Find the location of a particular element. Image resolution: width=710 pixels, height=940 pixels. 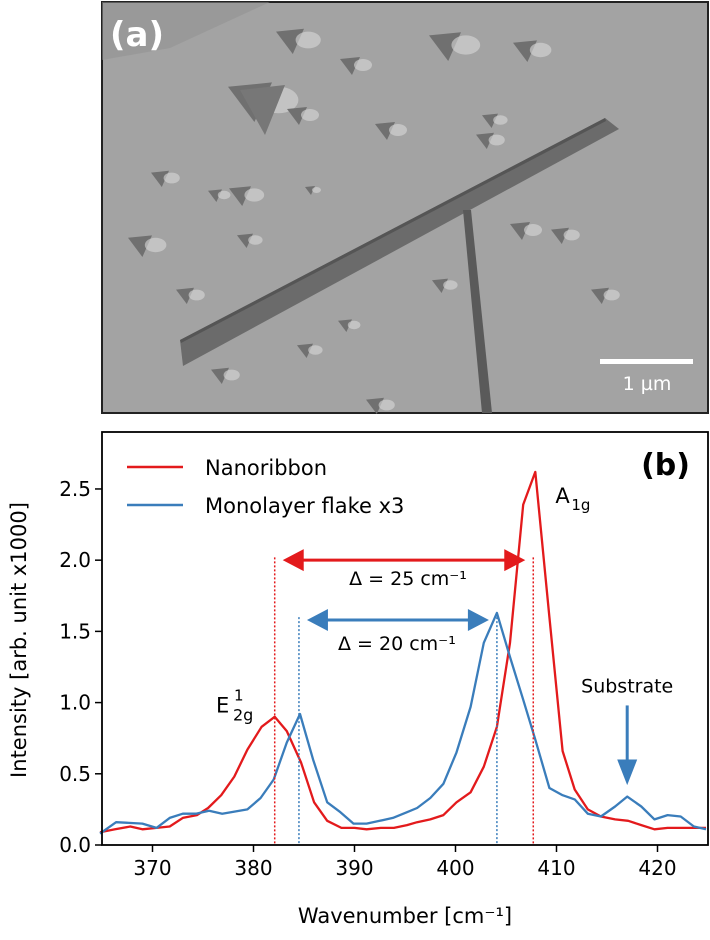

delta-red-label: Δ = 25 cm⁻¹ is located at coordinates (408, 579).